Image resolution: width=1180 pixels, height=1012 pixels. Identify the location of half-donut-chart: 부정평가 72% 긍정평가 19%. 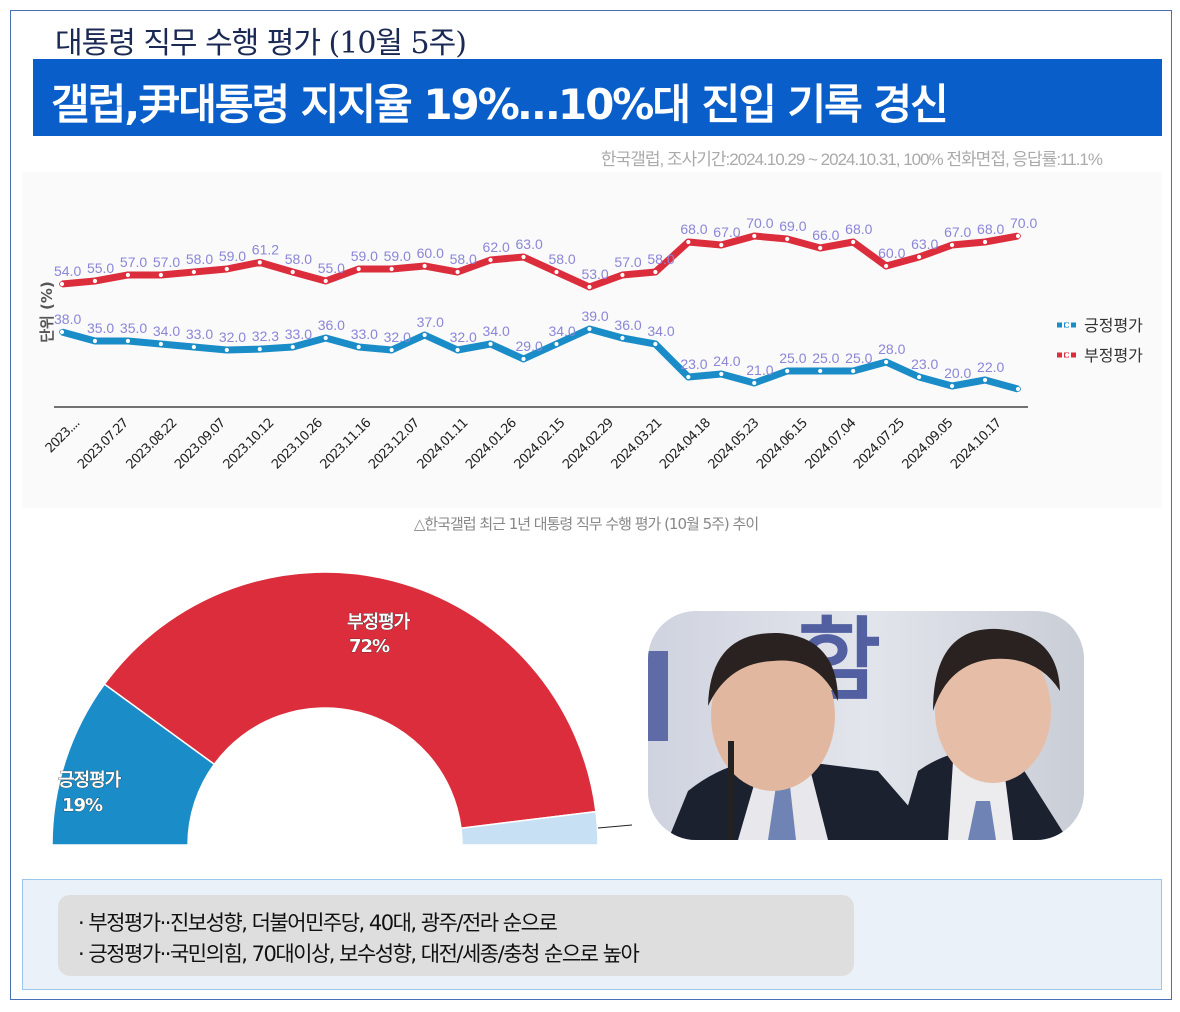
(342, 708).